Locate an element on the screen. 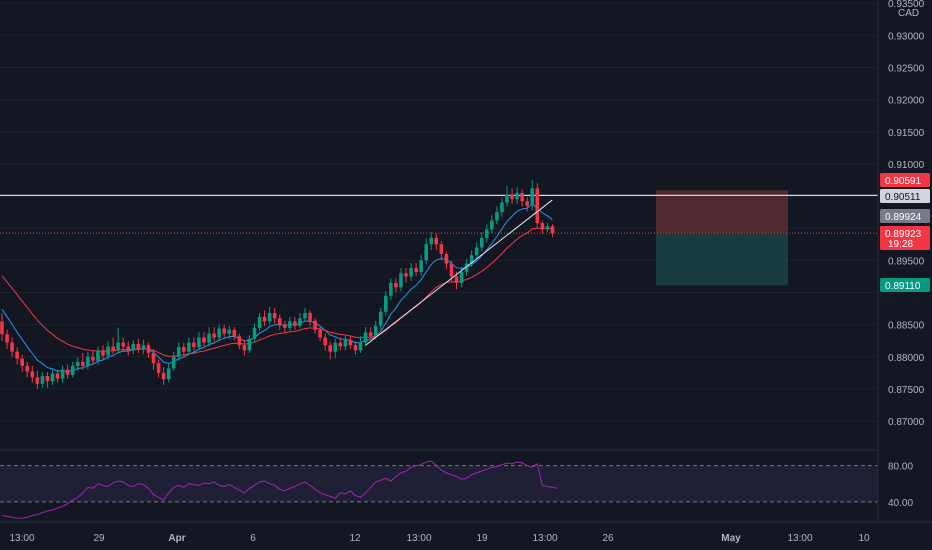 Image resolution: width=932 pixels, height=550 pixels. x-tick-label: 10 is located at coordinates (864, 538).